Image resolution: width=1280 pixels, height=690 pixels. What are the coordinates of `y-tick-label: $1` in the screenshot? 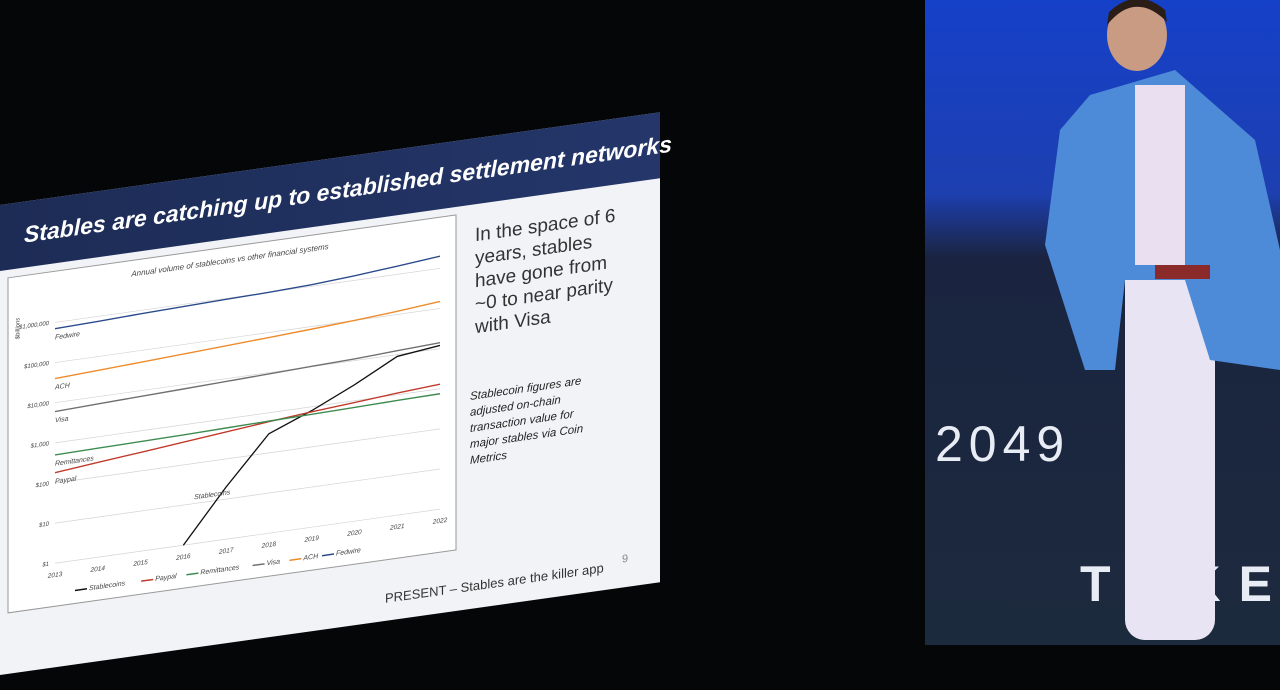 It's located at (45, 565).